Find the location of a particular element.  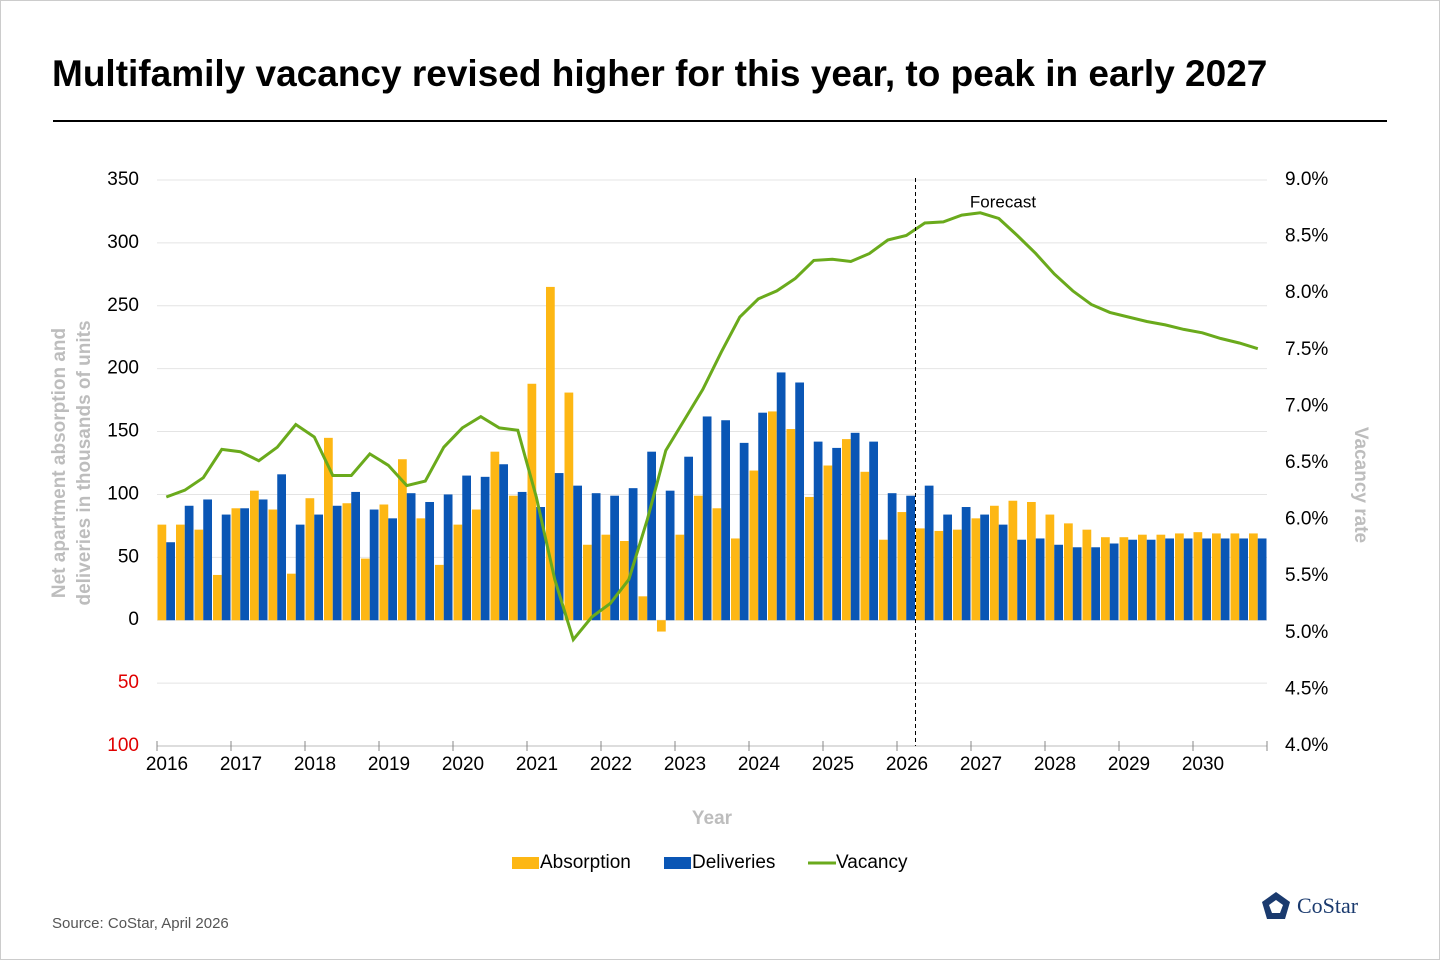

x-tick-label: 2022 is located at coordinates (611, 764).